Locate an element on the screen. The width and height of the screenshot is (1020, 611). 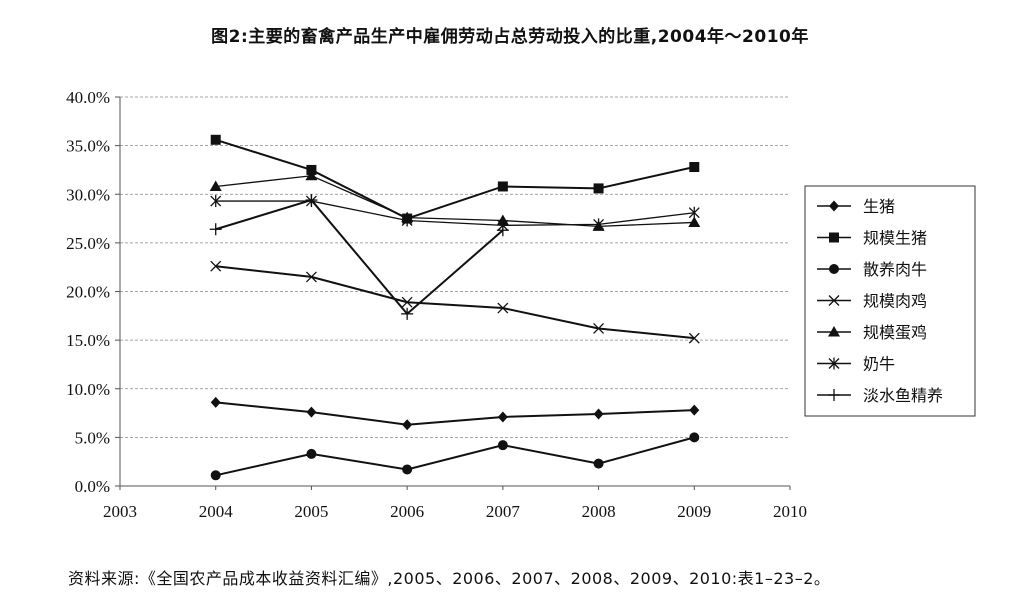
legend-item: 奶牛 is located at coordinates (856, 364).